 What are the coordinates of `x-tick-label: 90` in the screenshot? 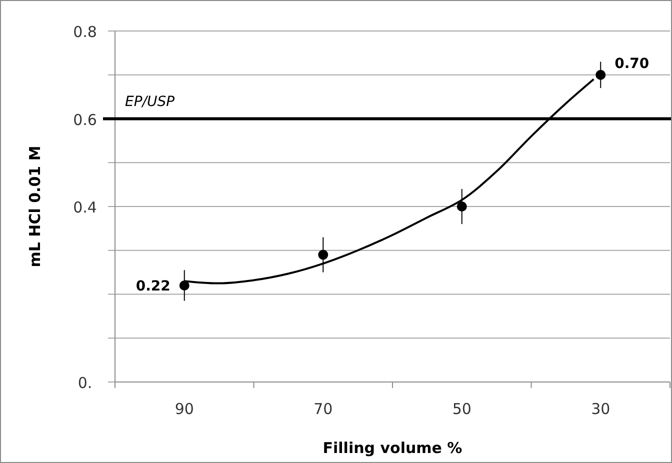 It's located at (184, 409).